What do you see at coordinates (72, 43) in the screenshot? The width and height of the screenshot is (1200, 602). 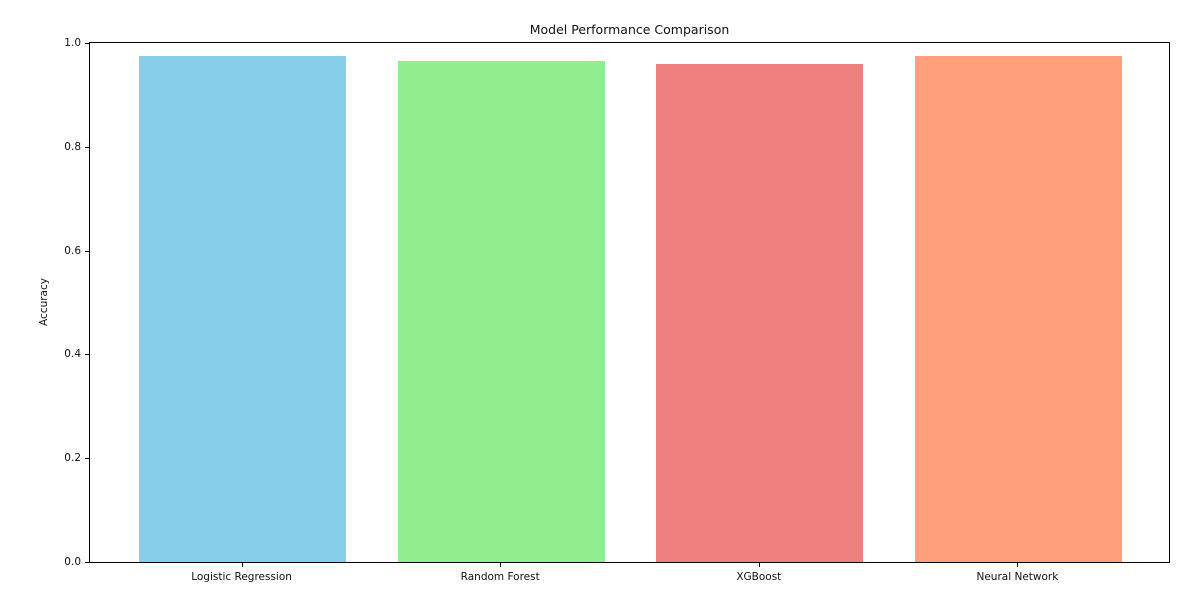 I see `y-tick-label: 1.0` at bounding box center [72, 43].